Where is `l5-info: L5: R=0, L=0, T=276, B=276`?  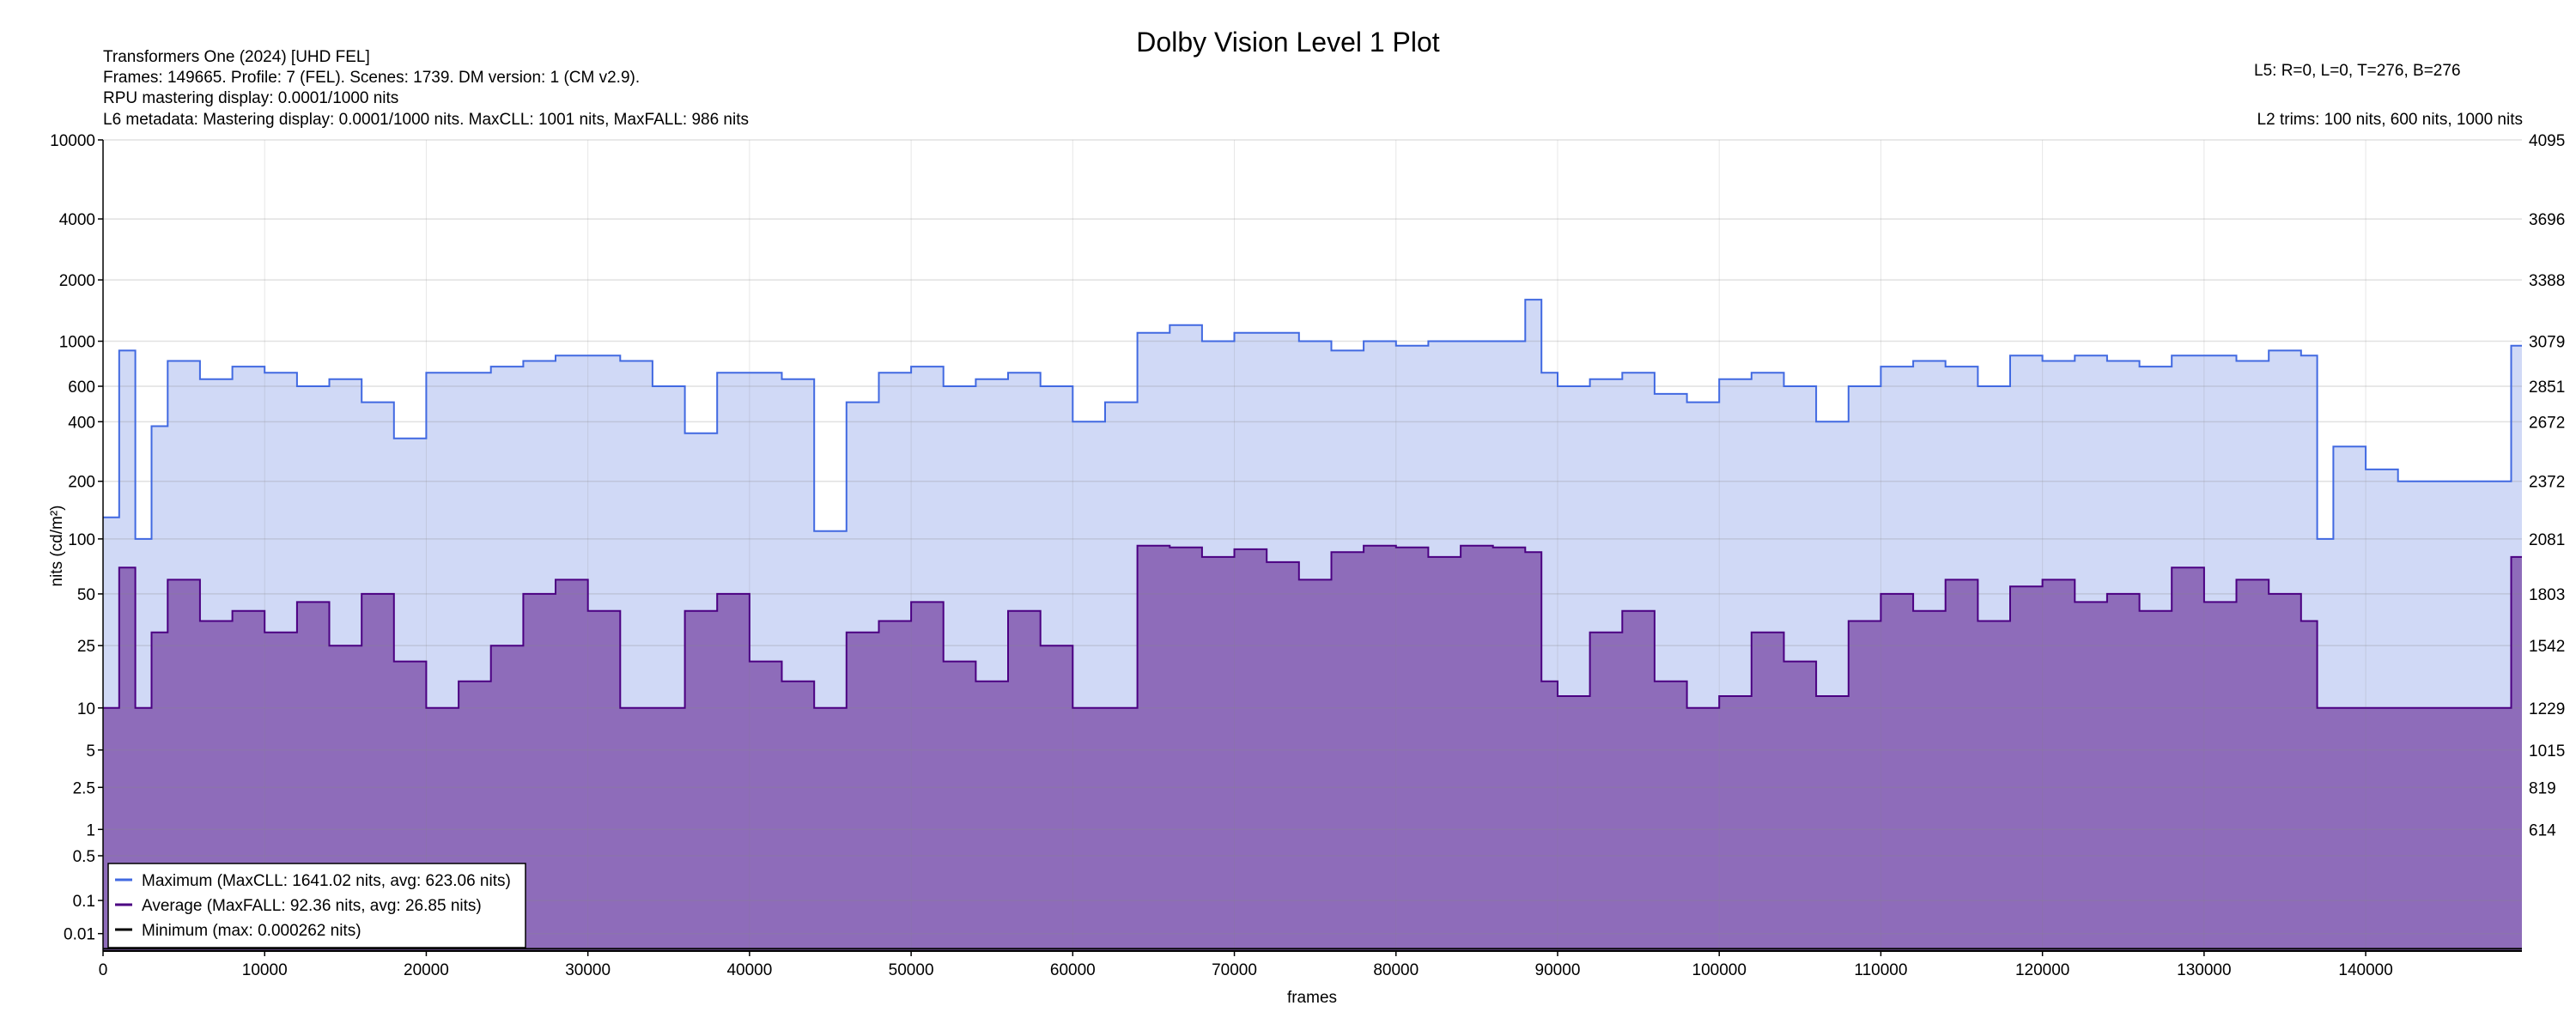
l5-info: L5: R=0, L=0, T=276, B=276 is located at coordinates (2357, 71).